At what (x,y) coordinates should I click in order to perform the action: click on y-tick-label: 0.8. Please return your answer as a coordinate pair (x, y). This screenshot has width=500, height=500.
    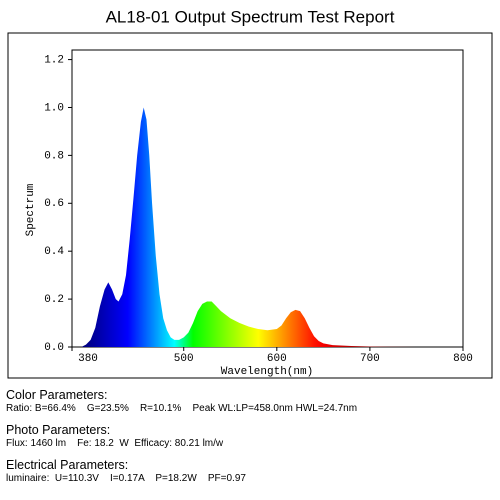
    Looking at the image, I should click on (54, 156).